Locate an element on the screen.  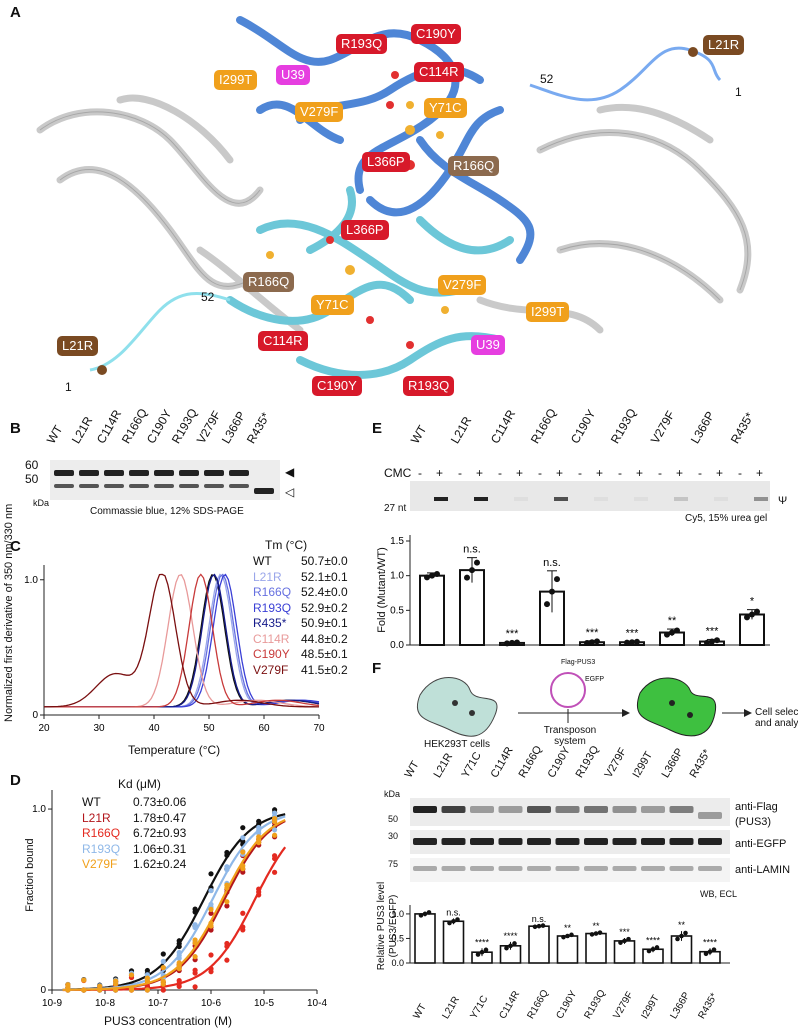
cmc-label: CMC is located at coordinates (398, 473).